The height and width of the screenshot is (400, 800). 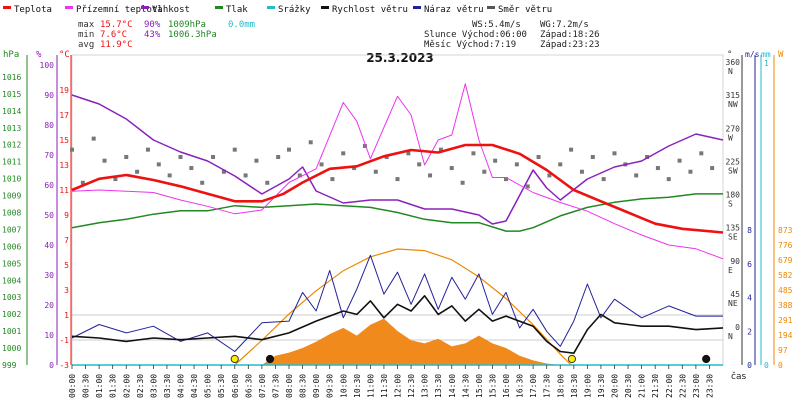 I want to click on sunset-marker, so click(x=572, y=359).